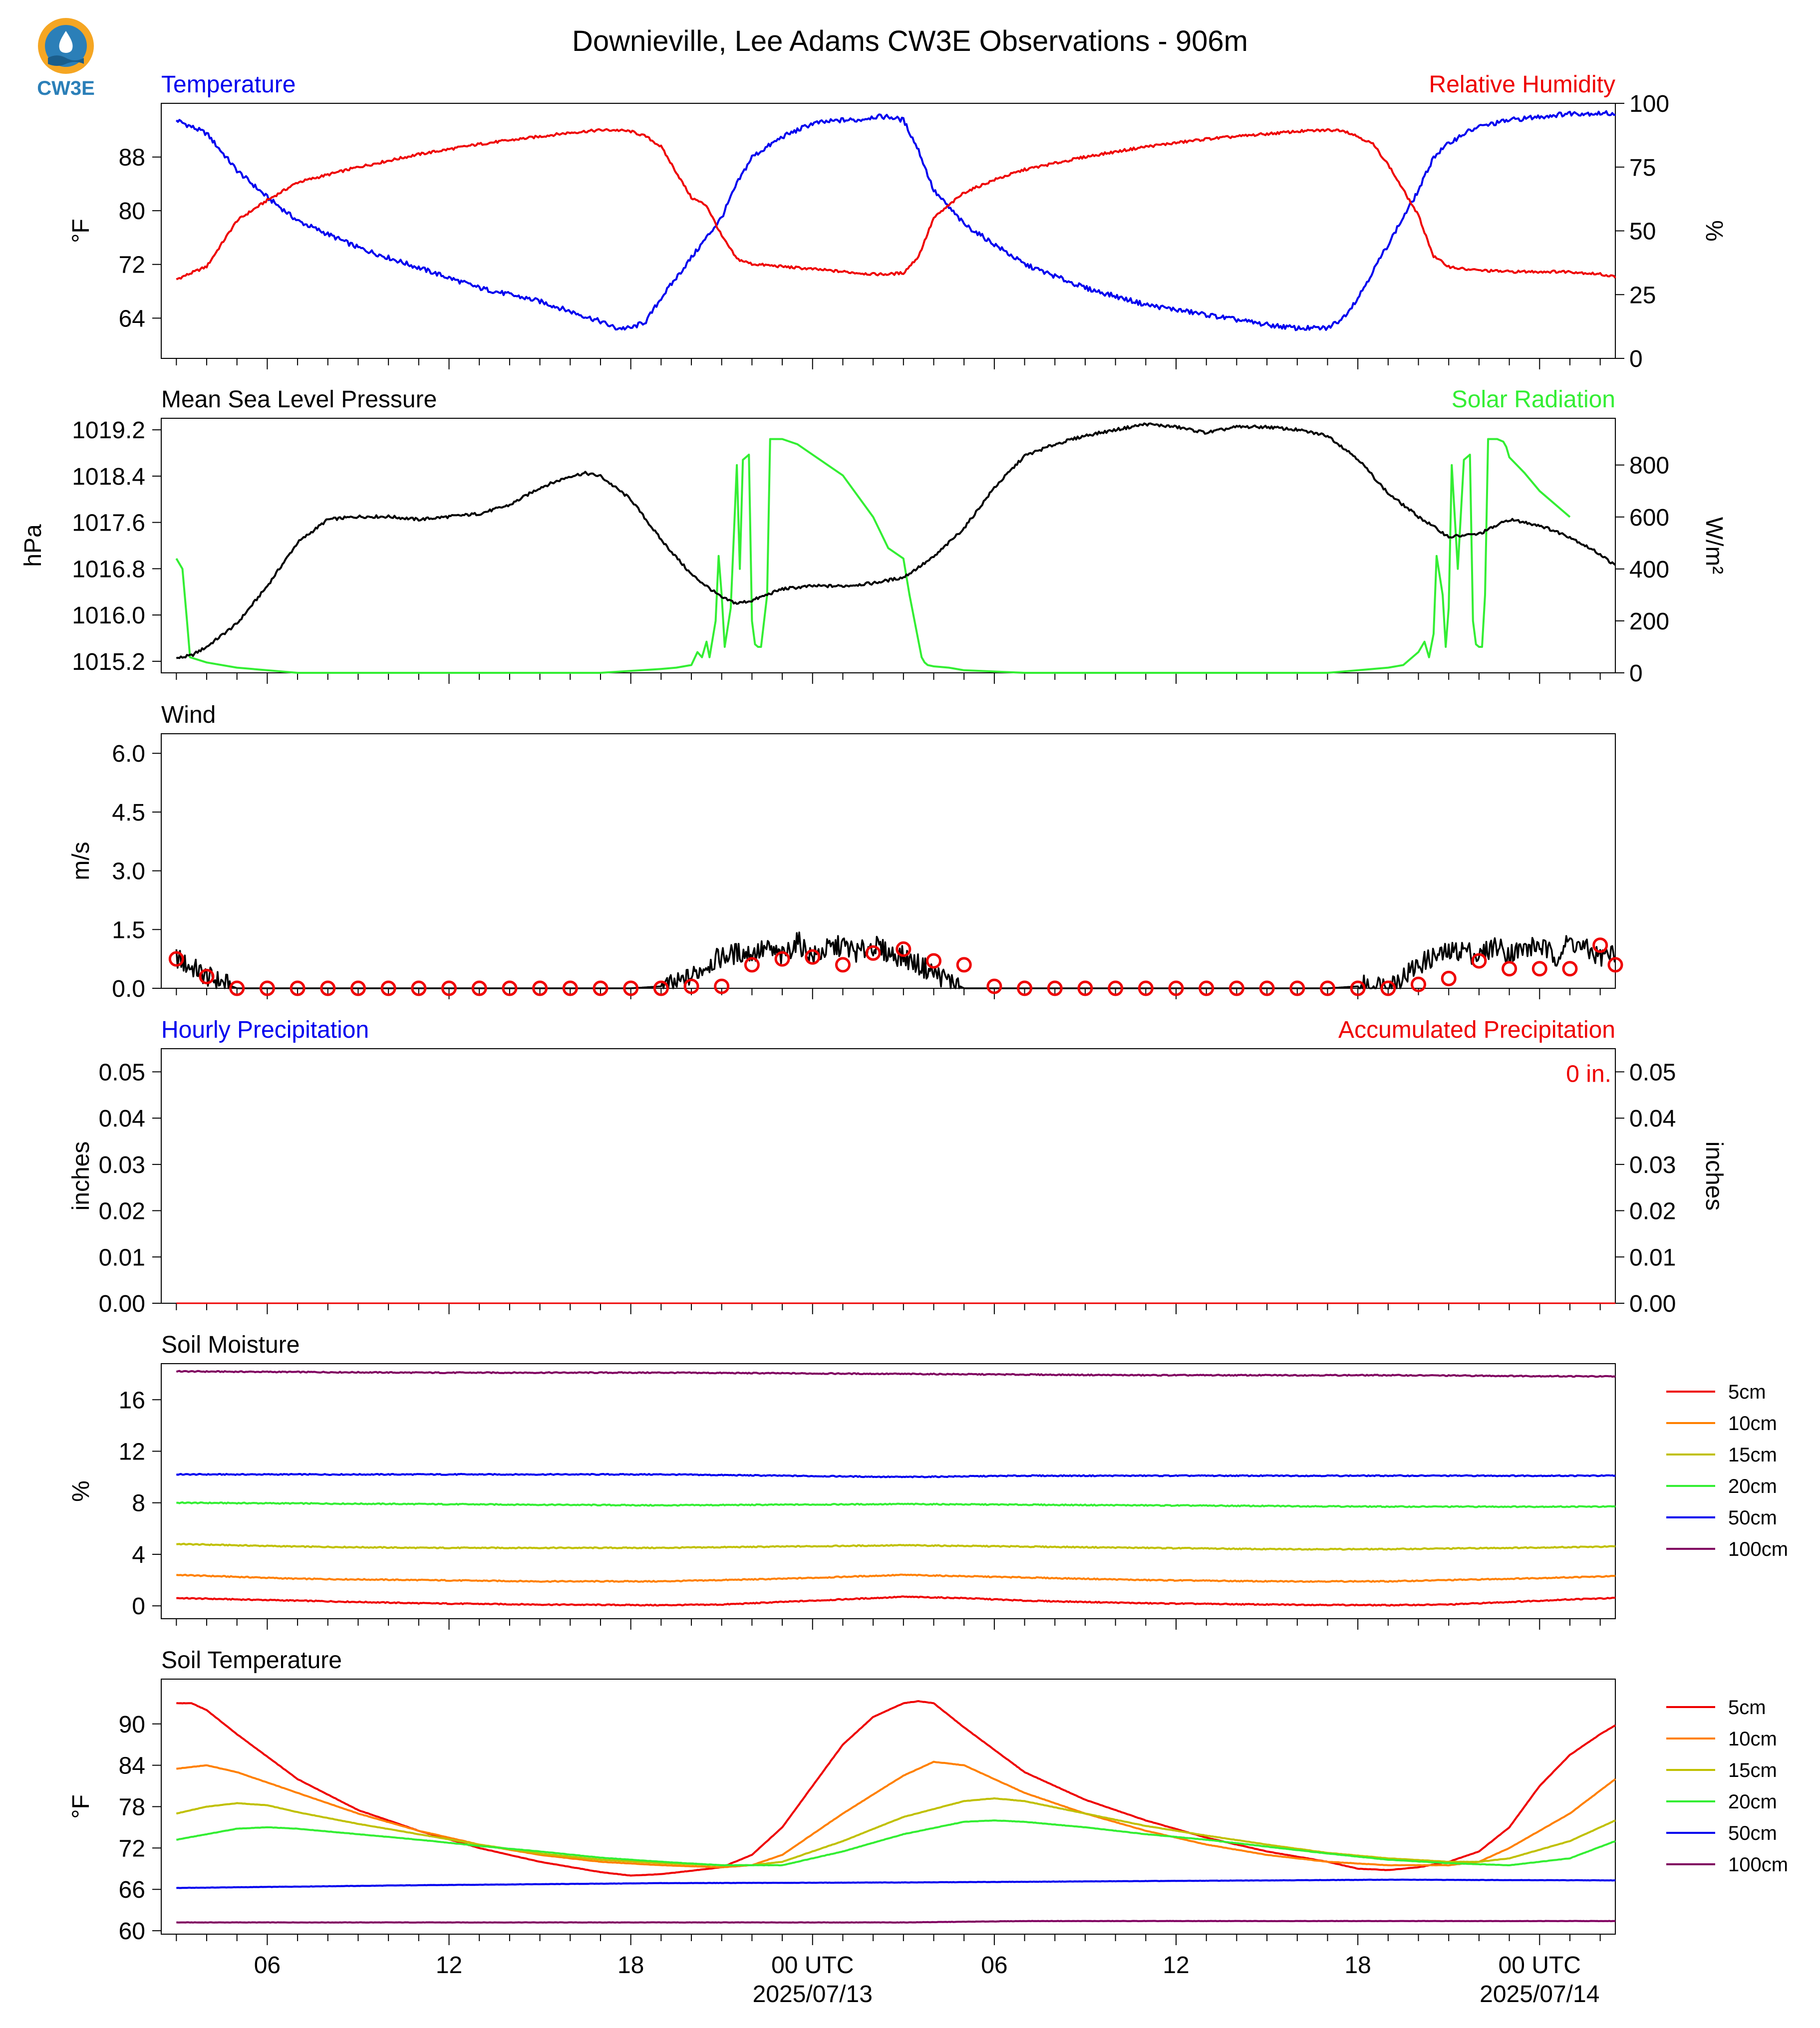 This screenshot has width=1820, height=2028. What do you see at coordinates (228, 84) in the screenshot?
I see `panel-title-left: Temperature` at bounding box center [228, 84].